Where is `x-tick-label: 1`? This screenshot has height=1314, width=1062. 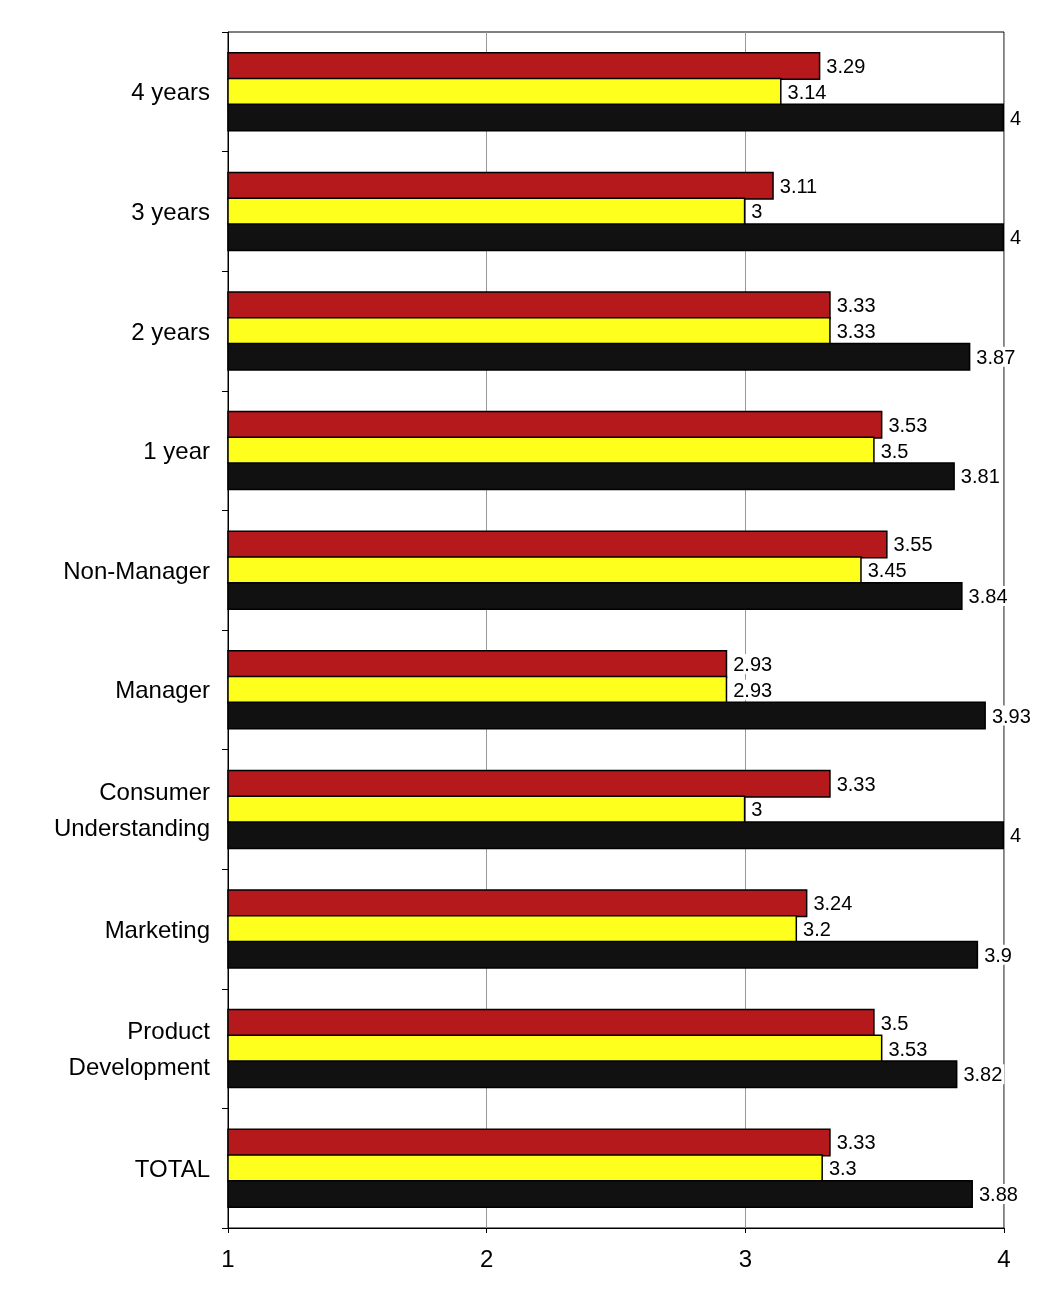 x-tick-label: 1 is located at coordinates (228, 1258).